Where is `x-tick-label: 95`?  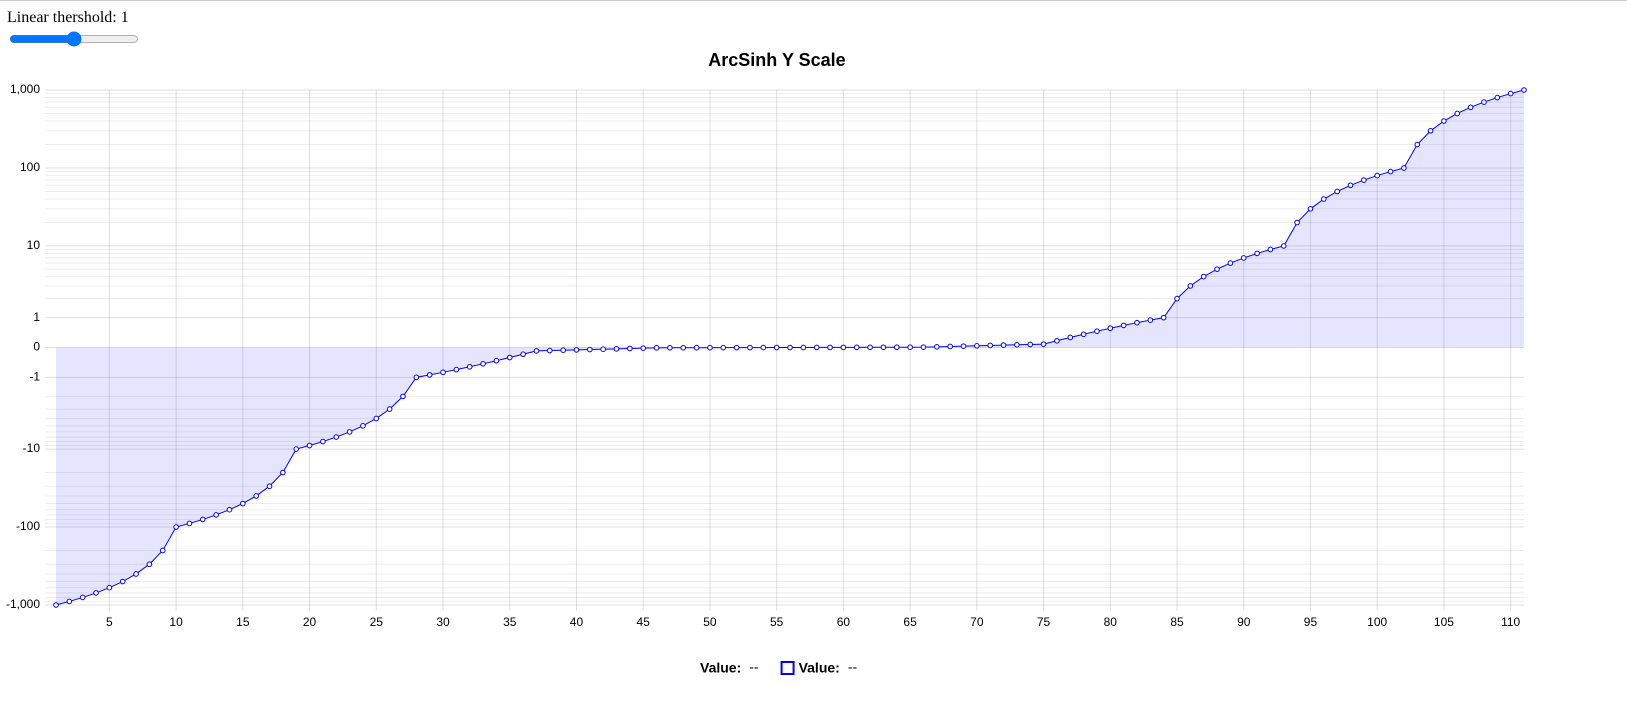
x-tick-label: 95 is located at coordinates (1311, 622).